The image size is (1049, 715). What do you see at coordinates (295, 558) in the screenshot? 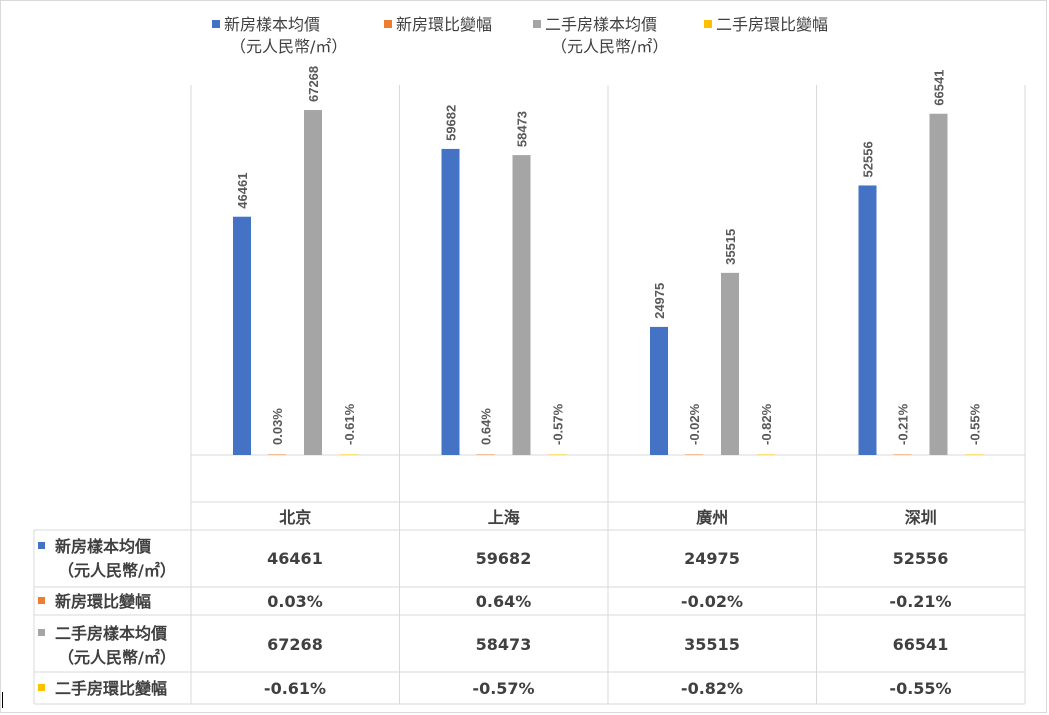
I see `table-cell: 46461` at bounding box center [295, 558].